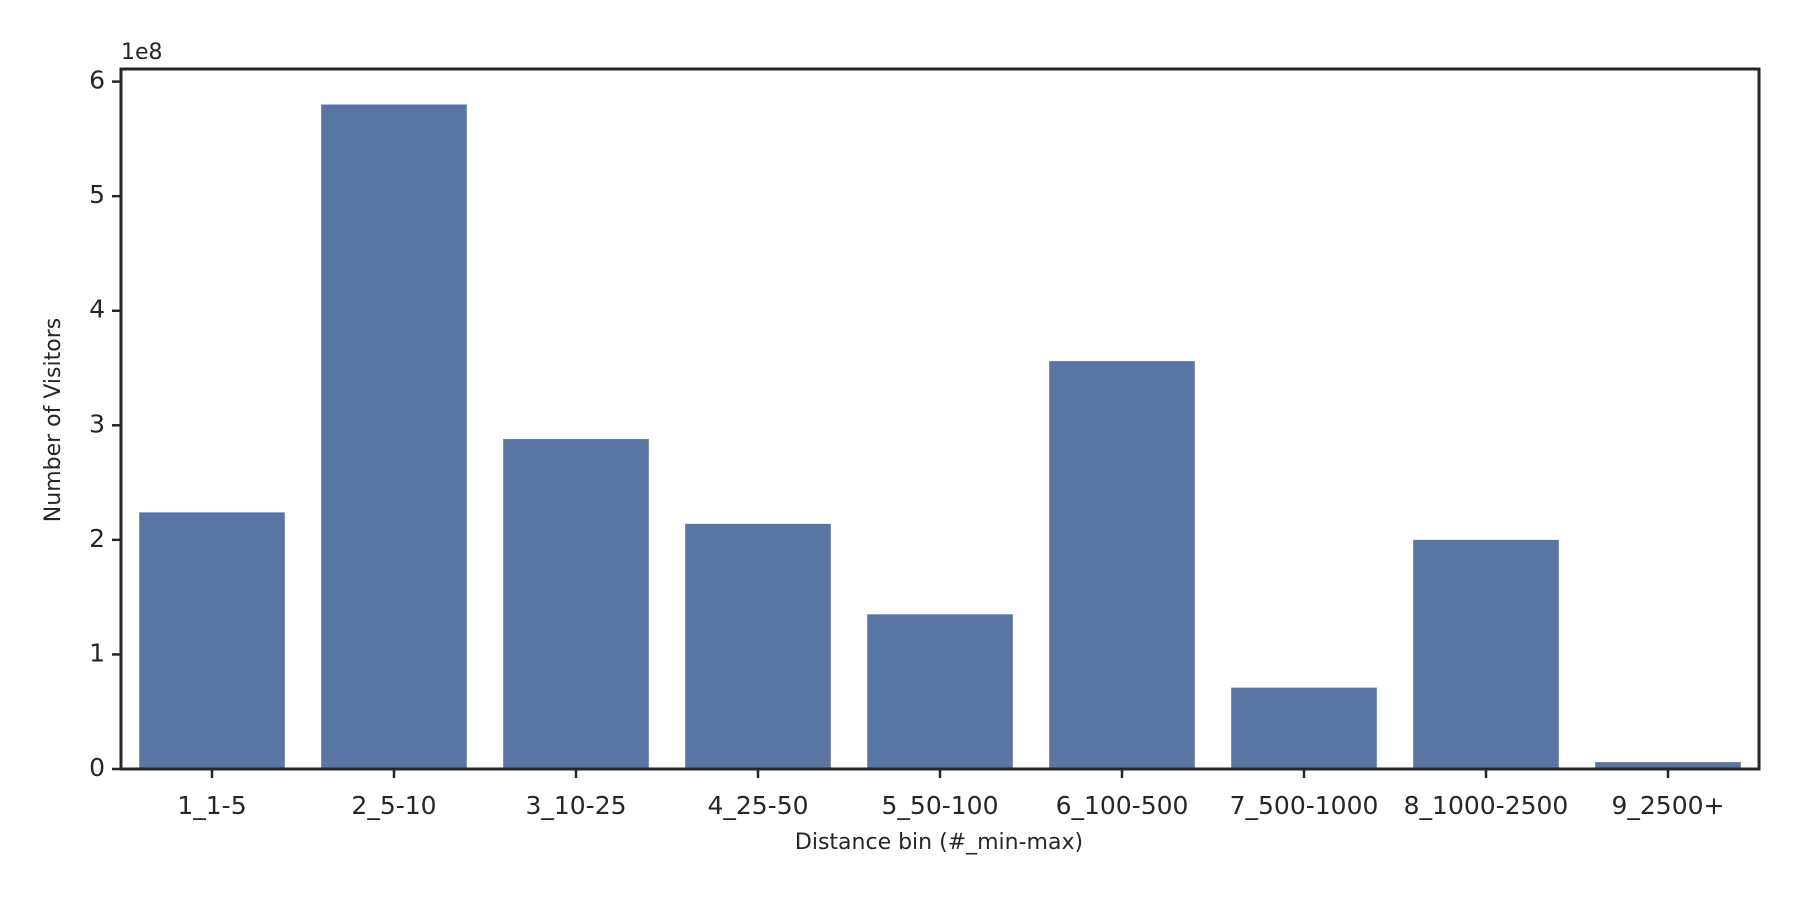  I want to click on x-tick-label: 2_5-10, so click(393, 805).